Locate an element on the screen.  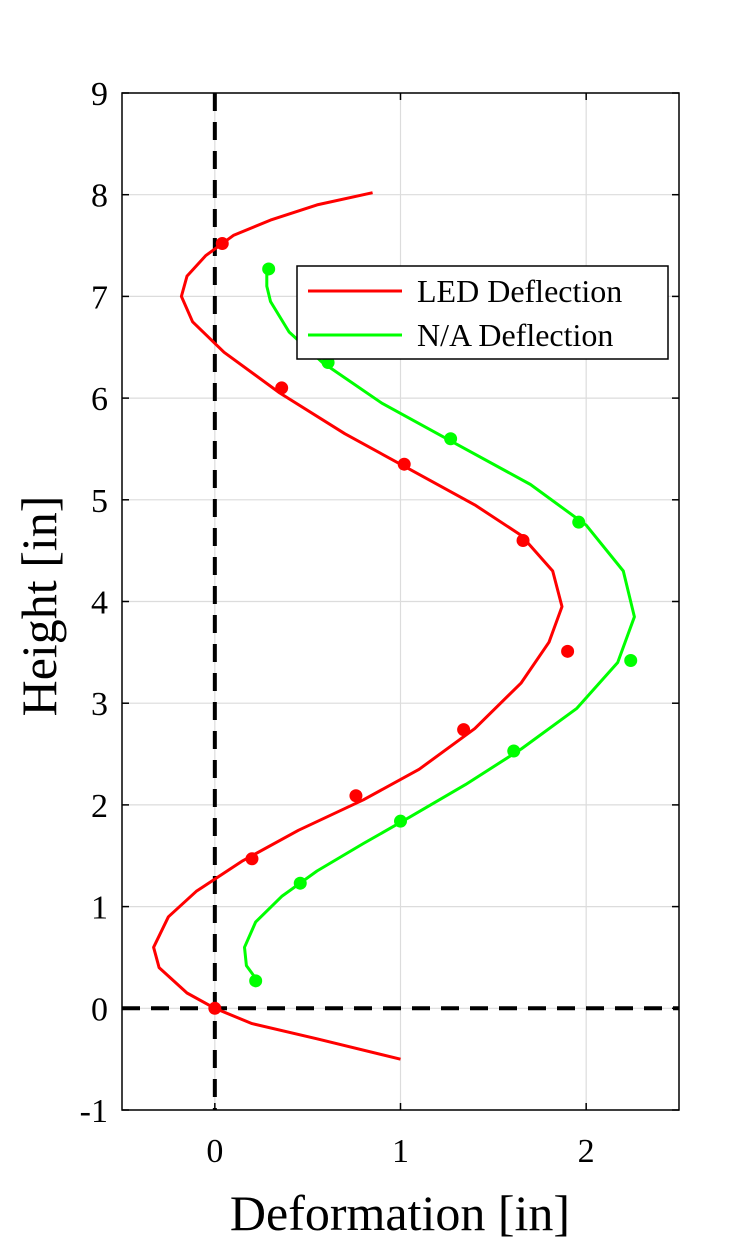
x-tick-label: 0 is located at coordinates (214, 1151).